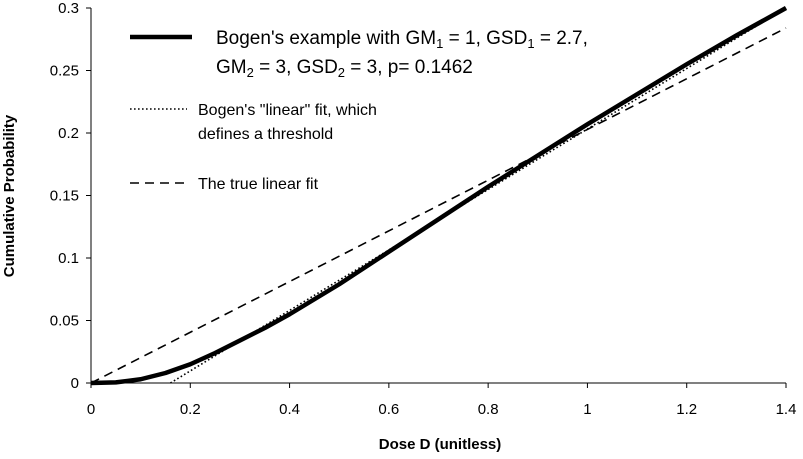 This screenshot has width=803, height=459. I want to click on x-tick-label: 1.4, so click(786, 409).